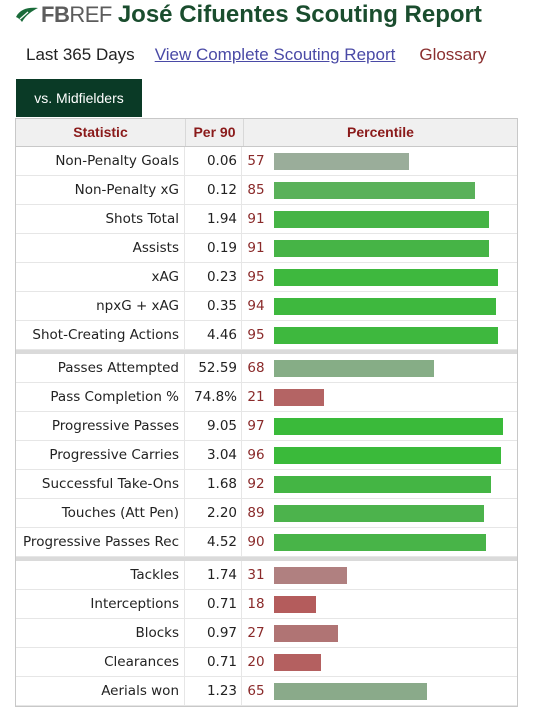  I want to click on stat-name: Touches (Att Pen), so click(100, 513).